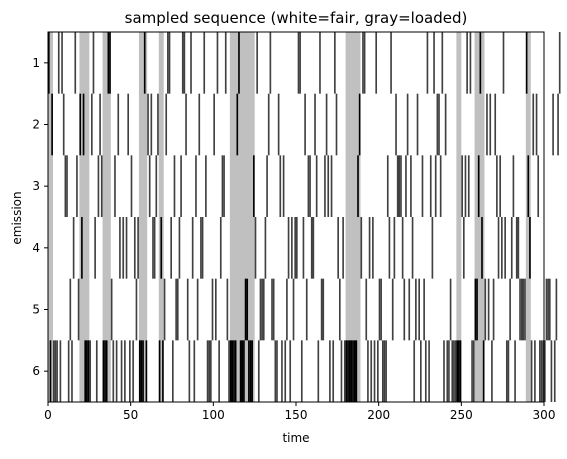  What do you see at coordinates (48, 415) in the screenshot?
I see `x-tick-label: 0` at bounding box center [48, 415].